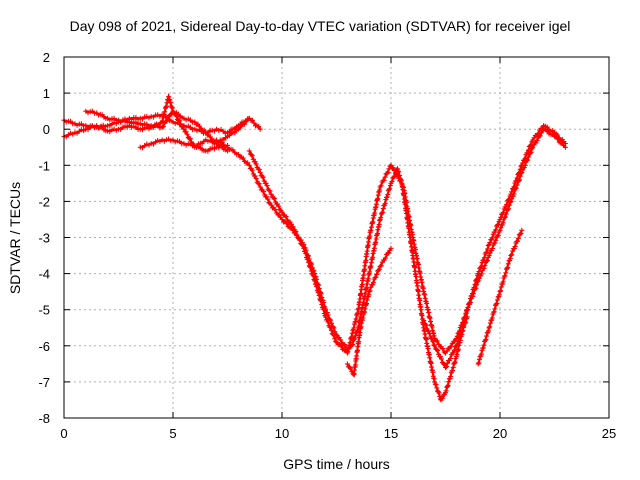 Image resolution: width=640 pixels, height=480 pixels. What do you see at coordinates (369, 311) in the screenshot?
I see `series-trace-g` at bounding box center [369, 311].